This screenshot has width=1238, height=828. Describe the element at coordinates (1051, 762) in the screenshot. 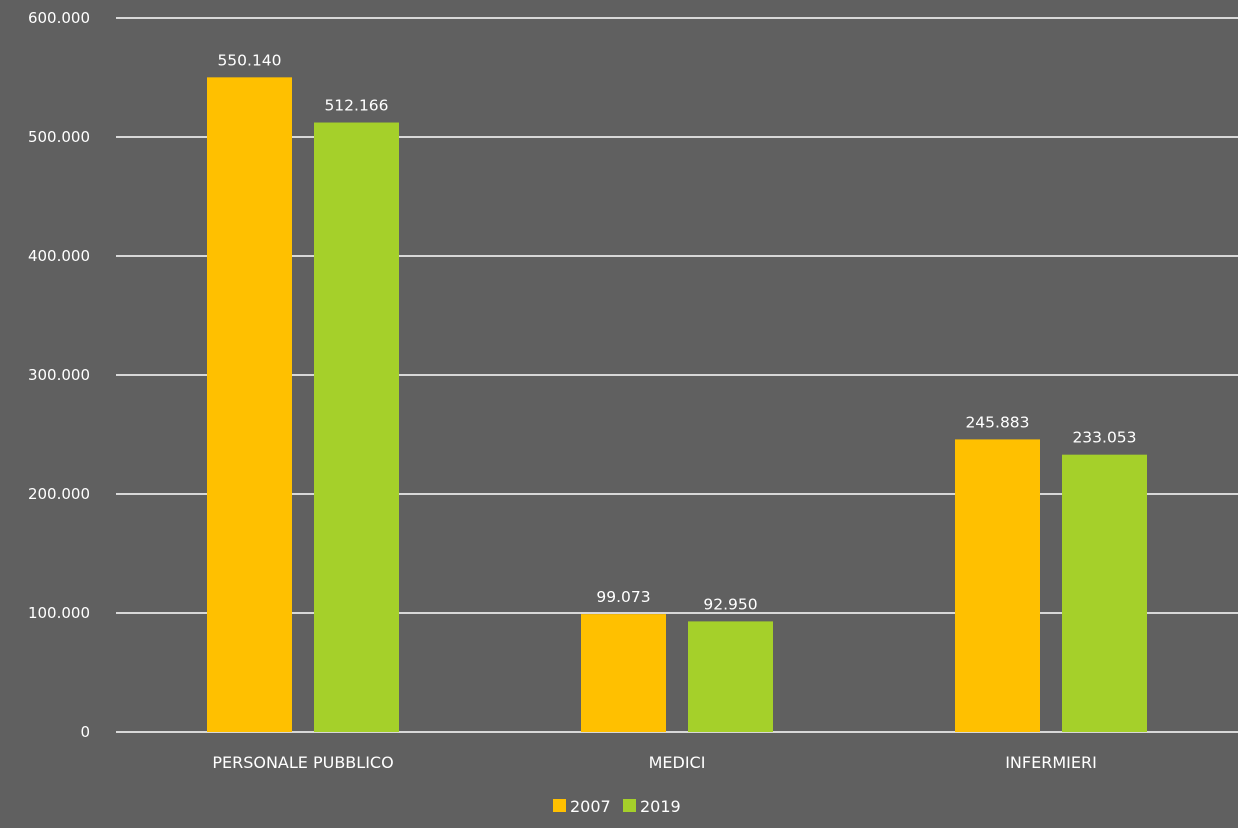

I see `x-tick-label: INFERMIERI` at that location.